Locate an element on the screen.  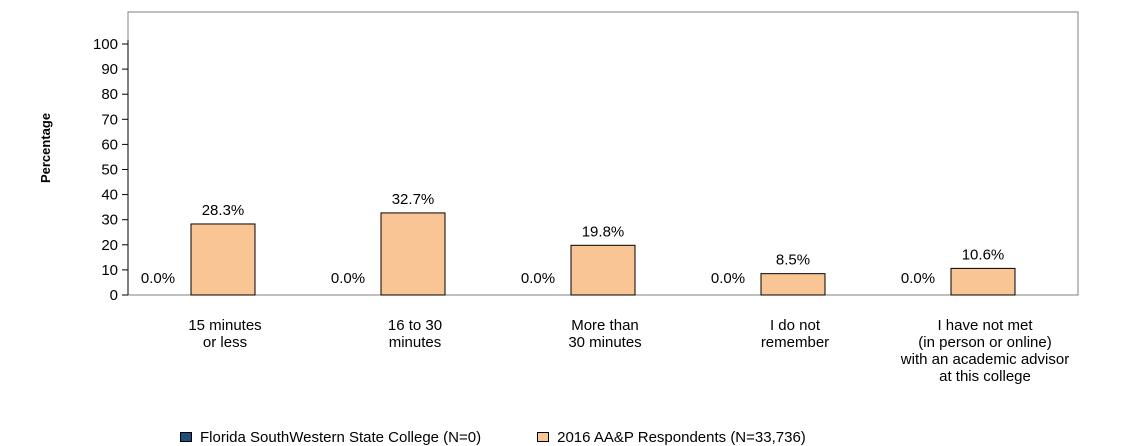
category-label-line: I have not met is located at coordinates (985, 325).